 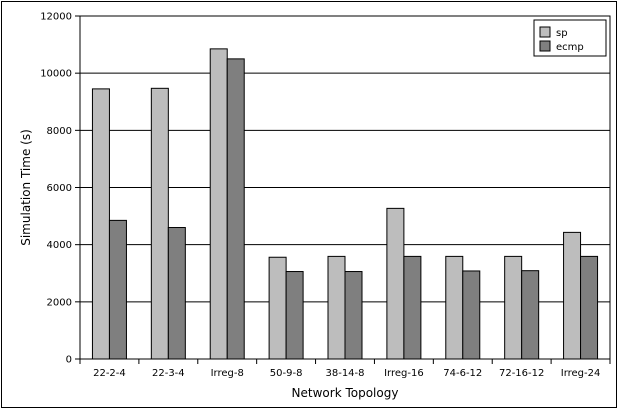 I want to click on x-tick-label: 22-3-4, so click(x=168, y=373).